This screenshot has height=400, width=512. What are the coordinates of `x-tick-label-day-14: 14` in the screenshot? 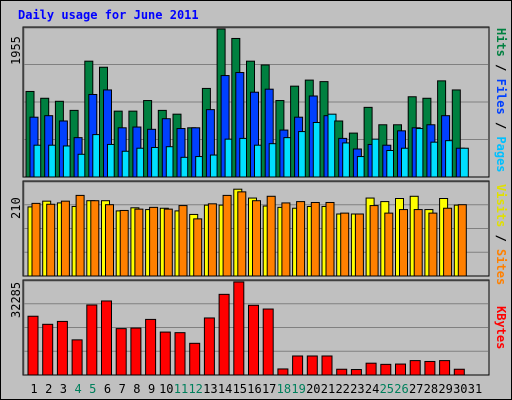 It's located at (225, 389).